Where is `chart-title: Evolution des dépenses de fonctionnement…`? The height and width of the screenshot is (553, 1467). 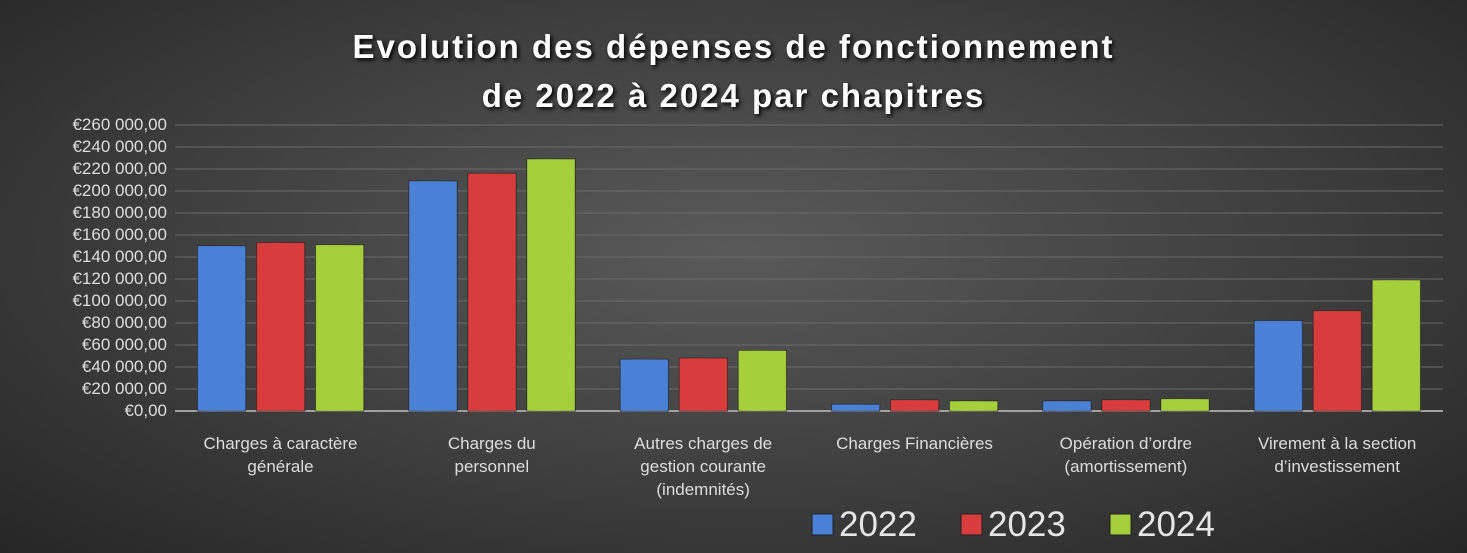 chart-title: Evolution des dépenses de fonctionnement… is located at coordinates (733, 71).